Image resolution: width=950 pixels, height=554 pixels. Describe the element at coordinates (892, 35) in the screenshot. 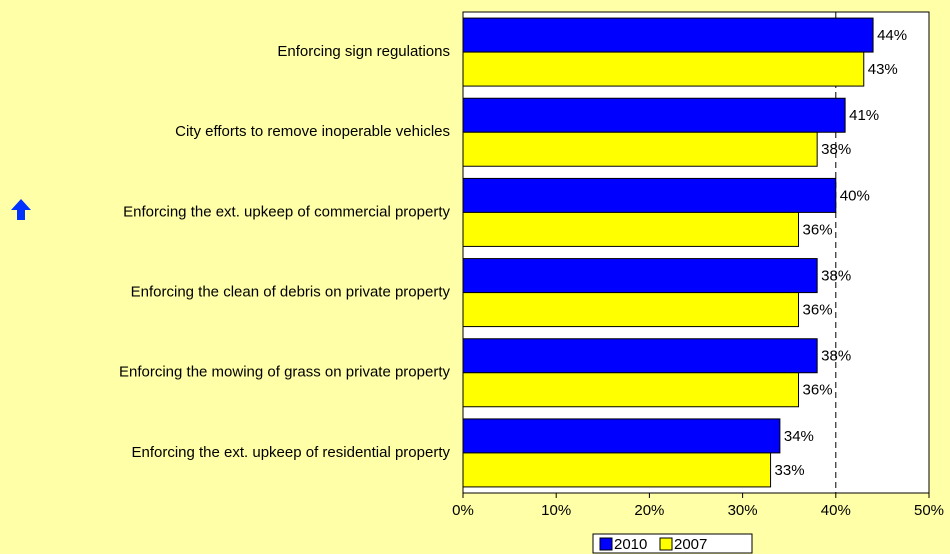

I see `value-label: 44%` at that location.